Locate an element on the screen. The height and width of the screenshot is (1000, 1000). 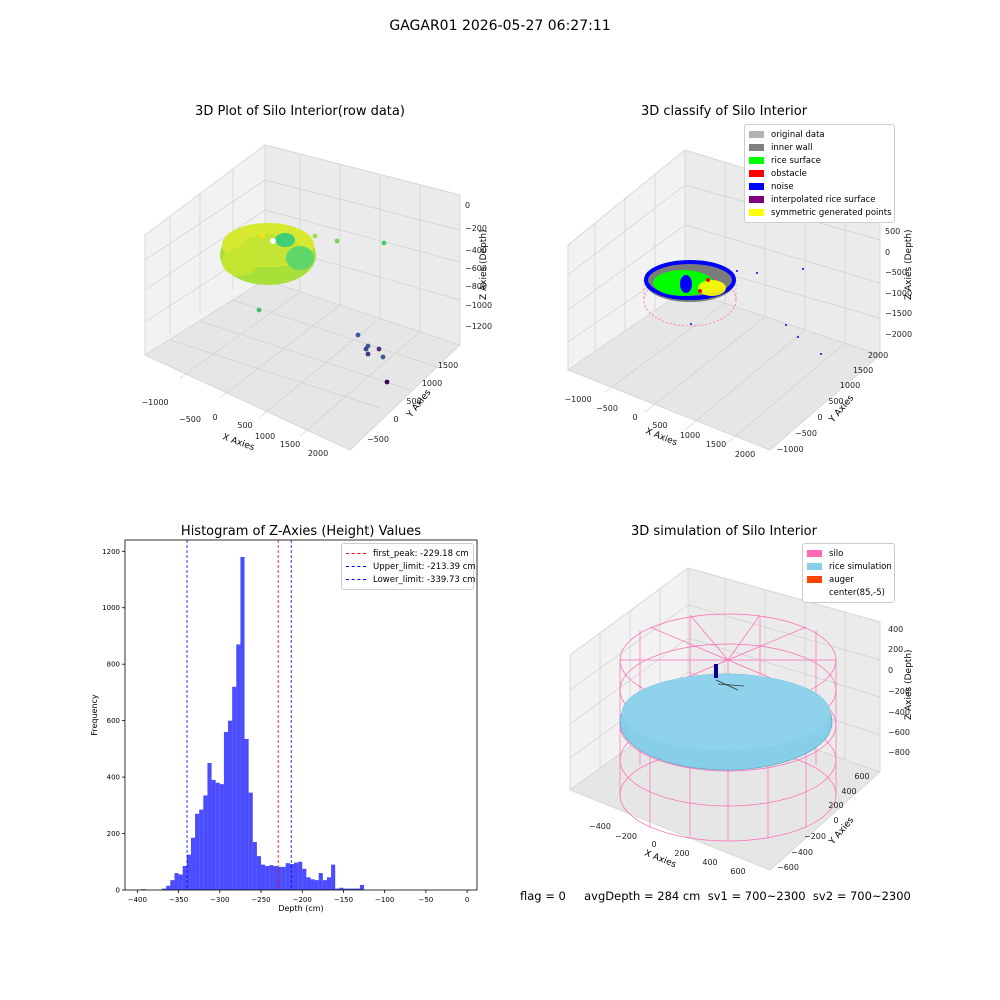
simulation-3d-title: 3D simulation of Silo Interior is located at coordinates (724, 531).